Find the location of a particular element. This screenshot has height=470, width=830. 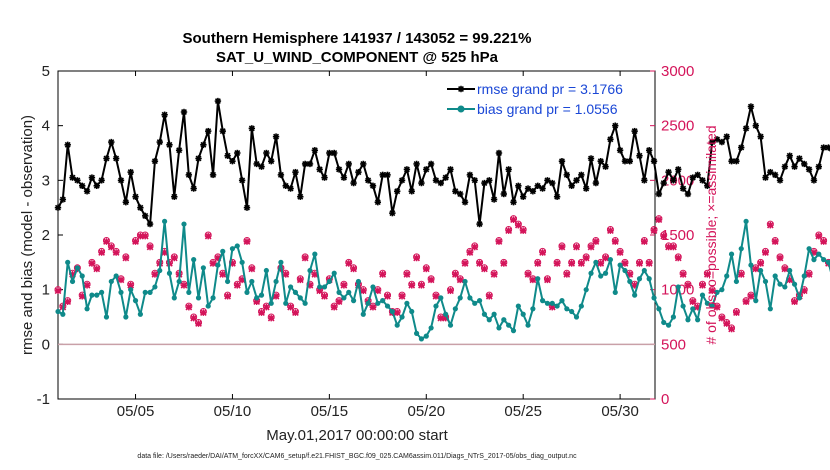

x-tick-label: 05/30 is located at coordinates (620, 411).